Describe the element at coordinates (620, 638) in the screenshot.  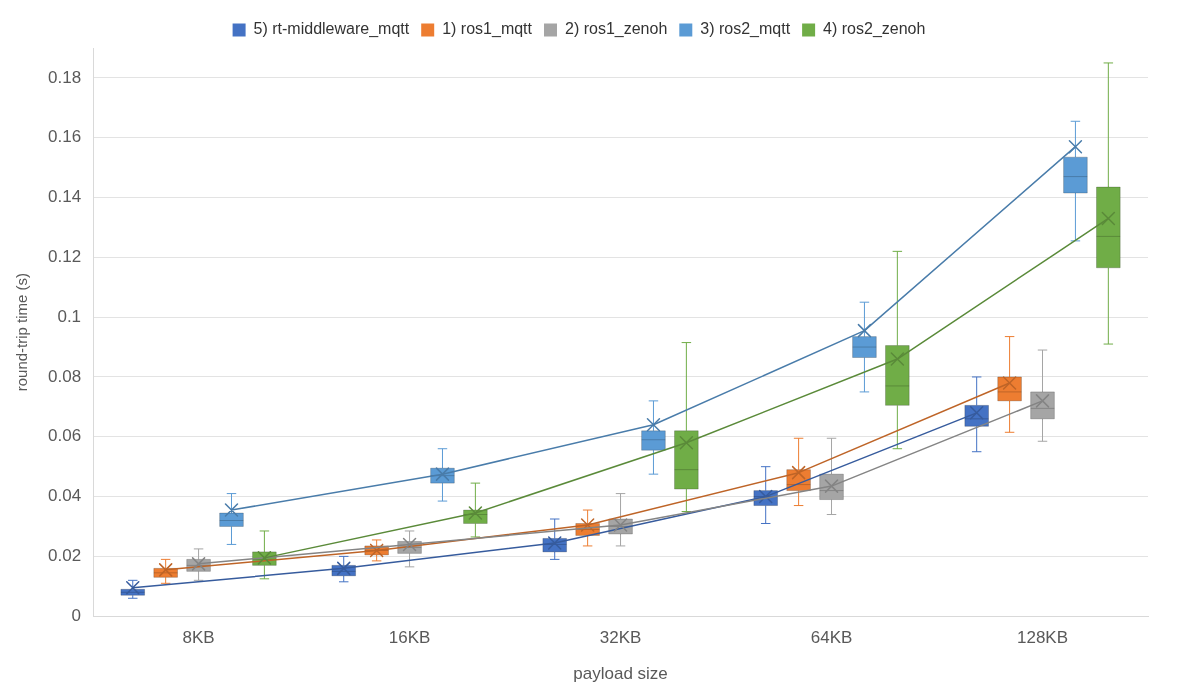
I see `x-tick-label: 32KB` at that location.